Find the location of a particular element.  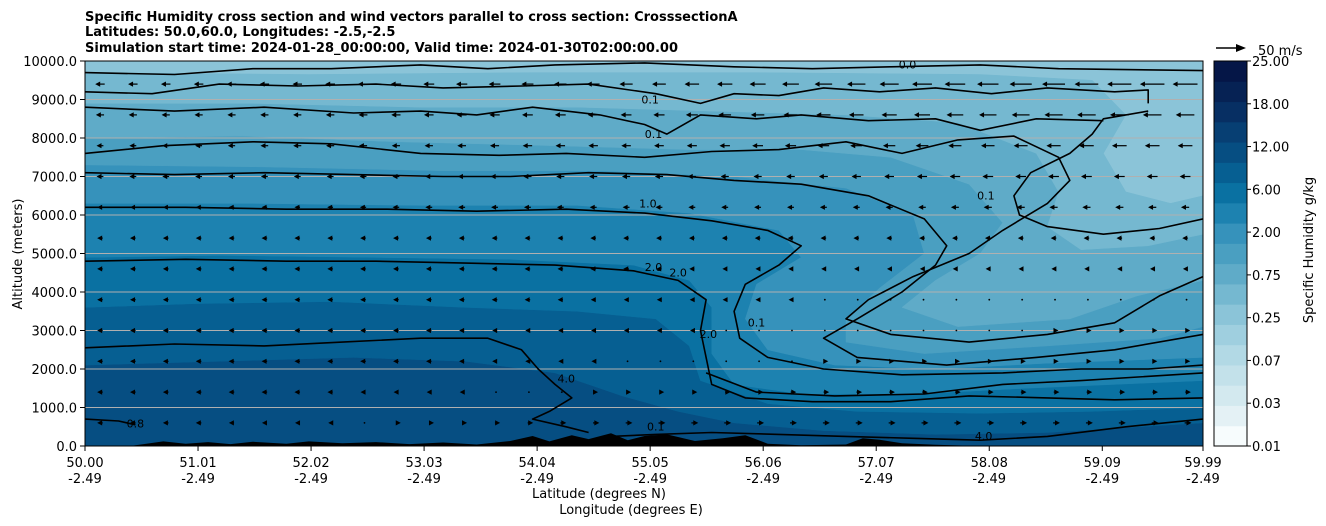

wind-key-label: 50 m/s is located at coordinates (1280, 51).